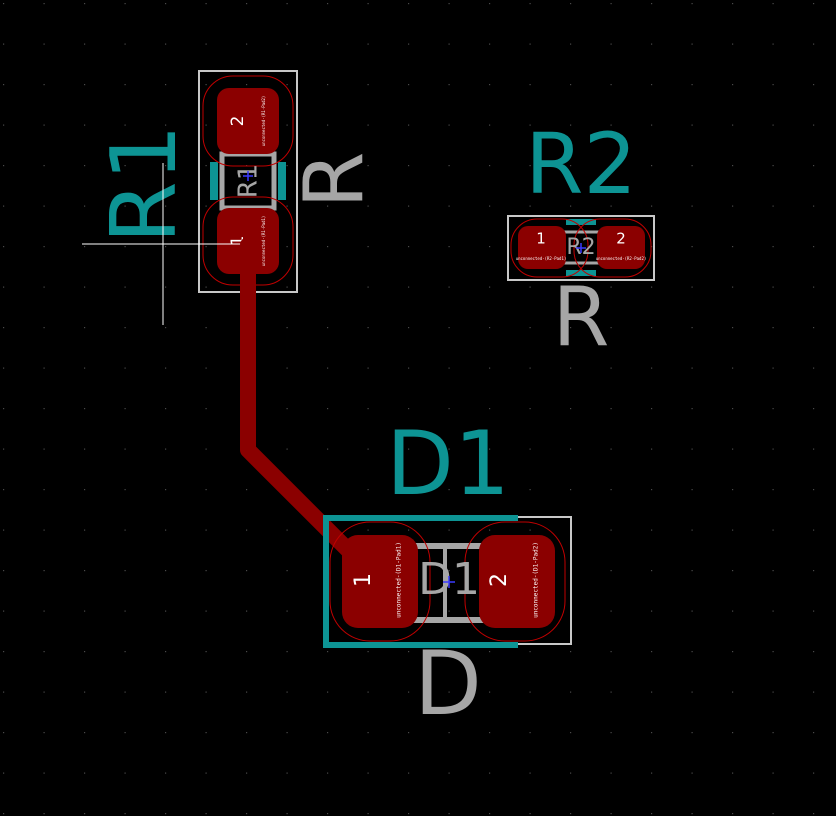  I want to click on d1-silk-outline, so click(420, 581).